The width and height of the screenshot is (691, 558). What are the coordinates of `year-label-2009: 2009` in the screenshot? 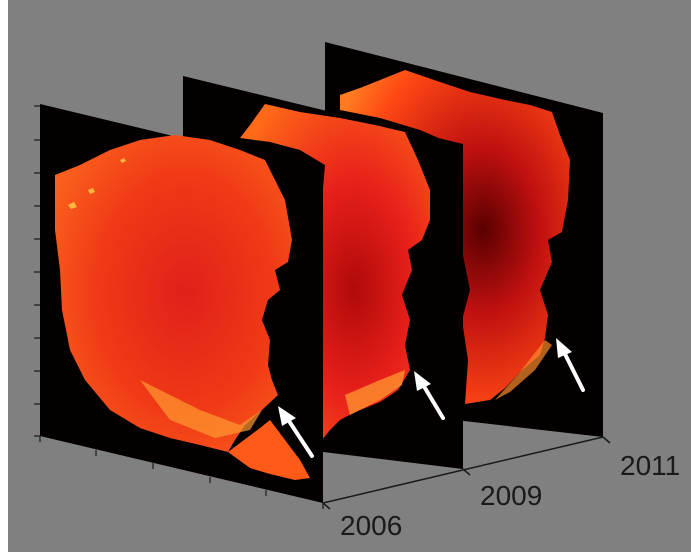 It's located at (511, 495).